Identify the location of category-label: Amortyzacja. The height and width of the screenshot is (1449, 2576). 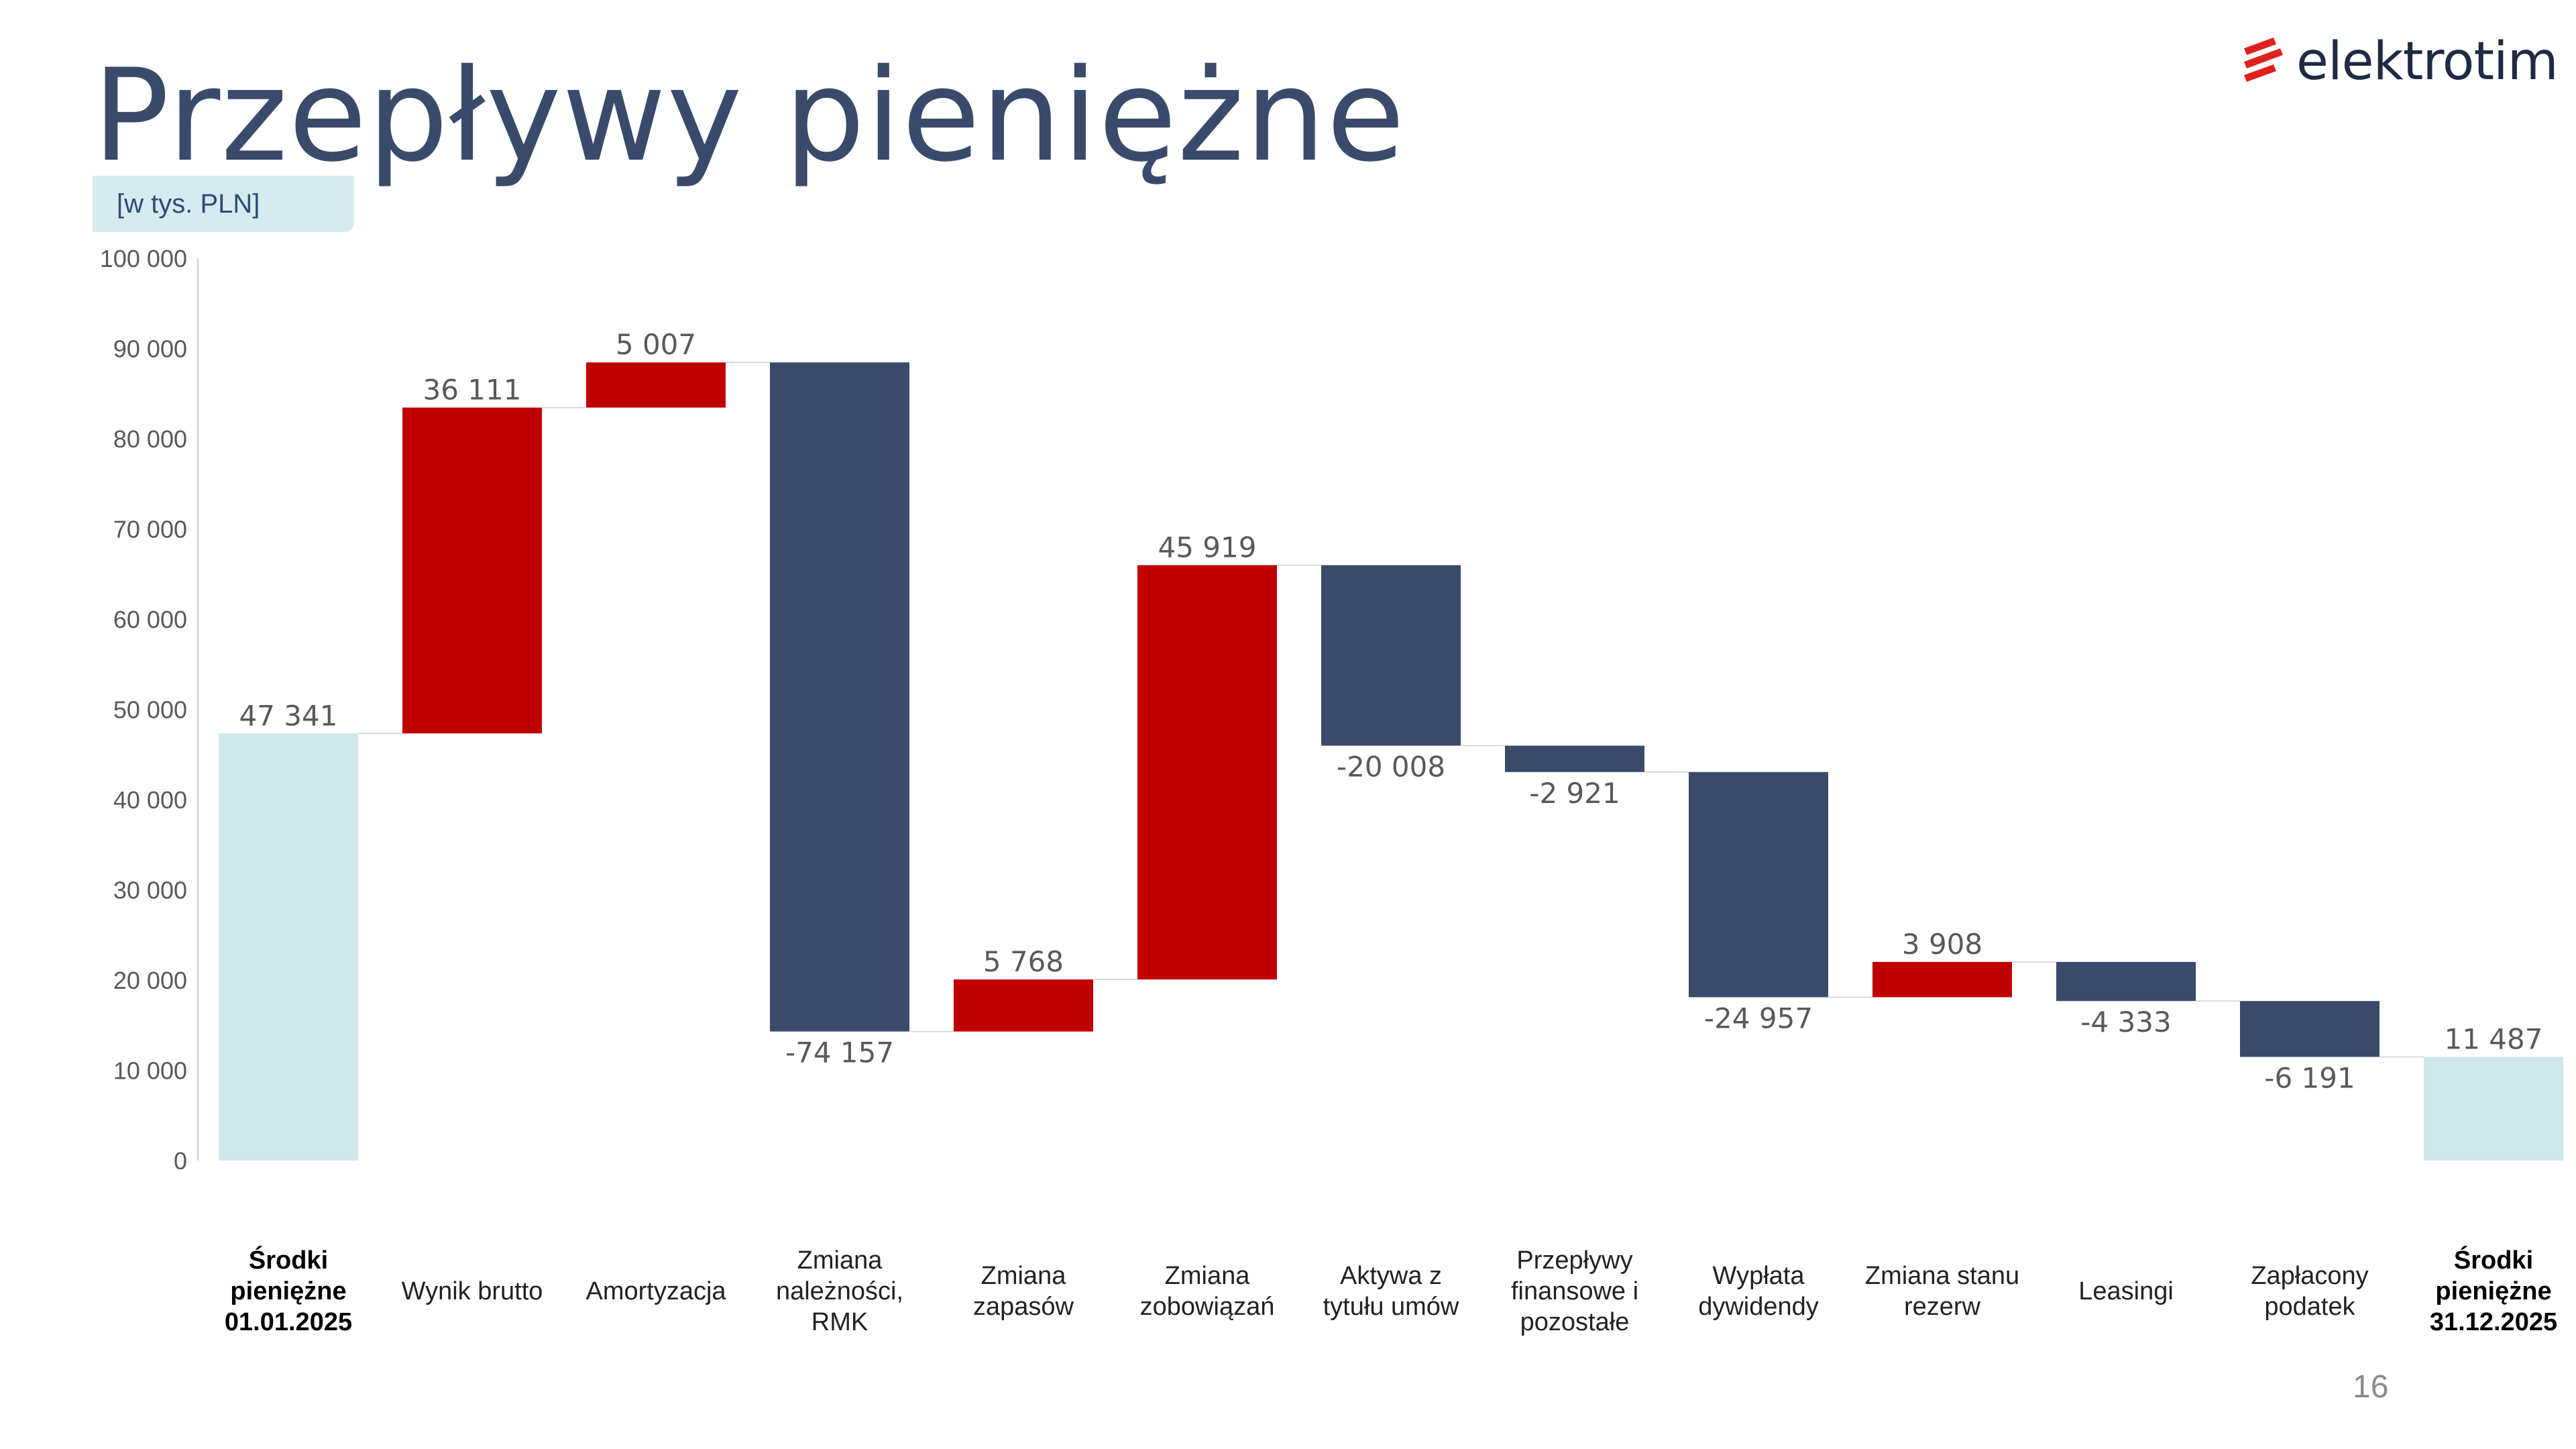
(655, 1291).